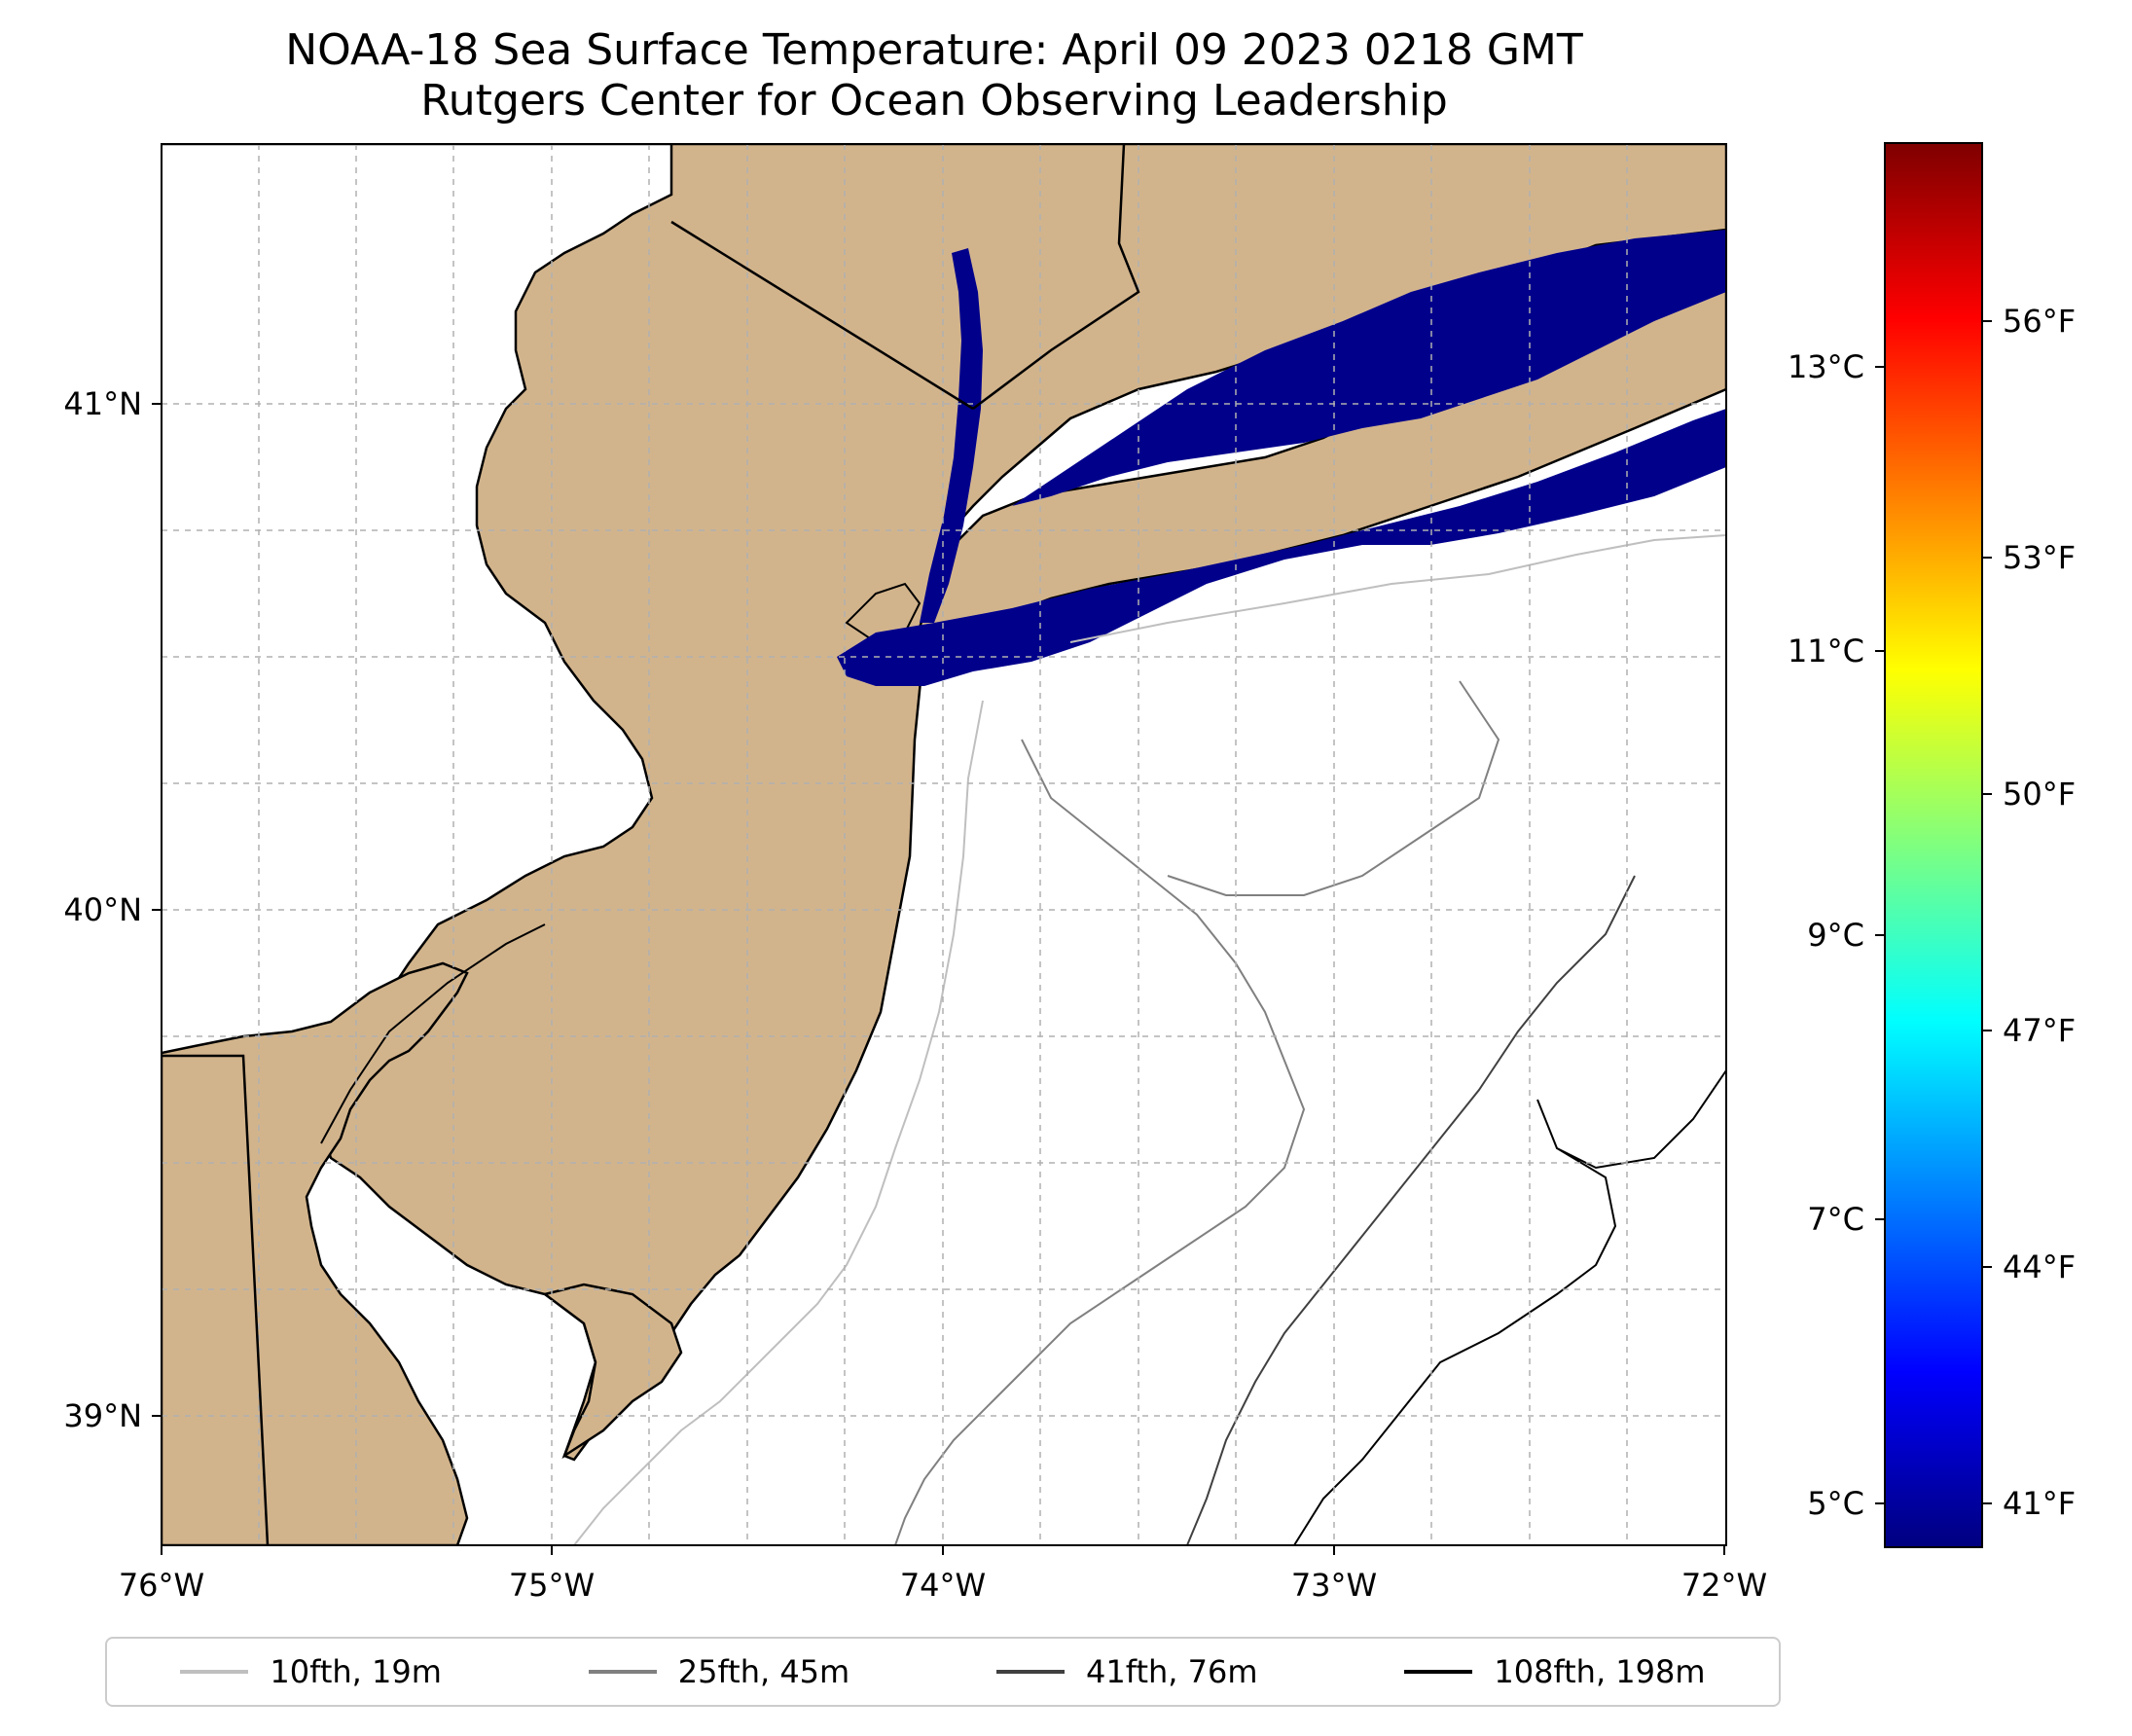 The width and height of the screenshot is (2132, 1736). I want to click on colorbar-c-7: 7°C, so click(1836, 1220).